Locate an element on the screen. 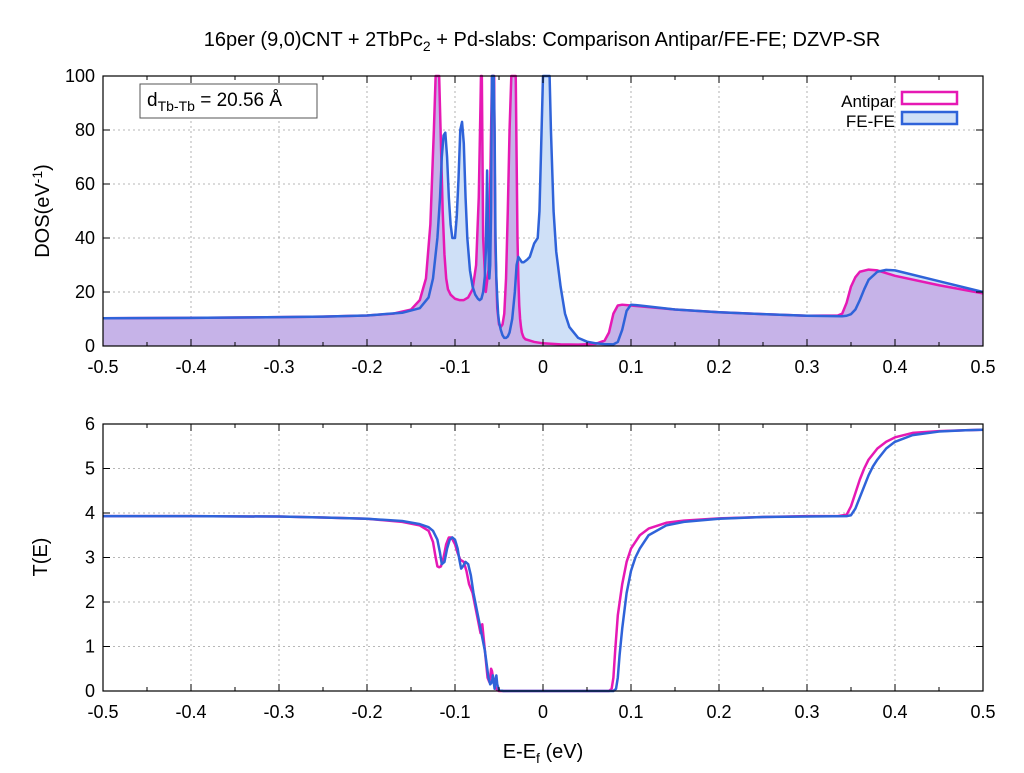 The width and height of the screenshot is (1024, 773). transmission-y-tick-label: 3 is located at coordinates (90, 558).